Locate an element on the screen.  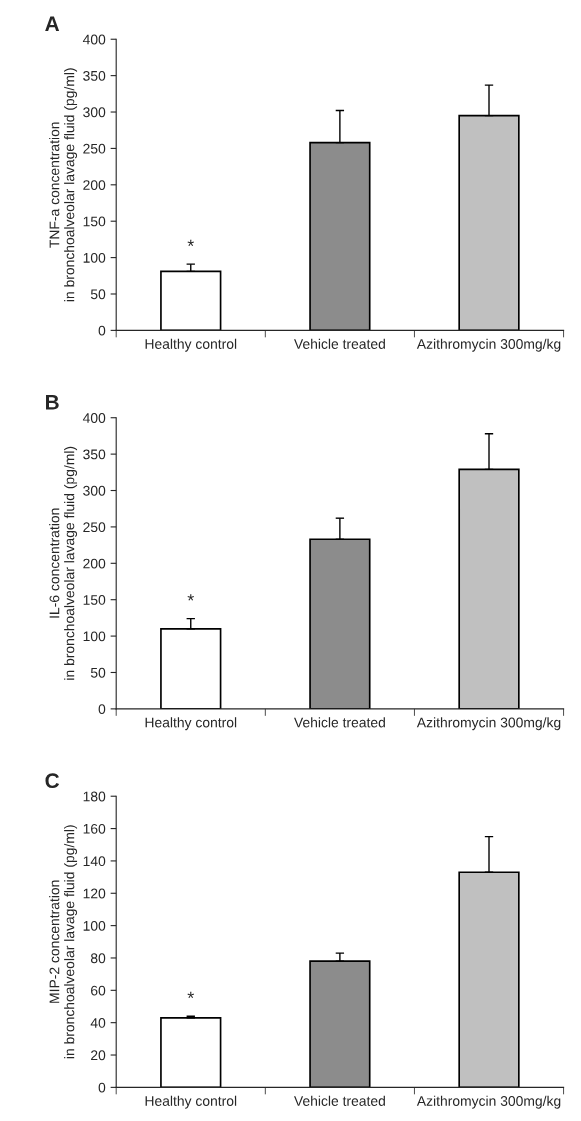
y-tick-label: 60 is located at coordinates (98, 990).